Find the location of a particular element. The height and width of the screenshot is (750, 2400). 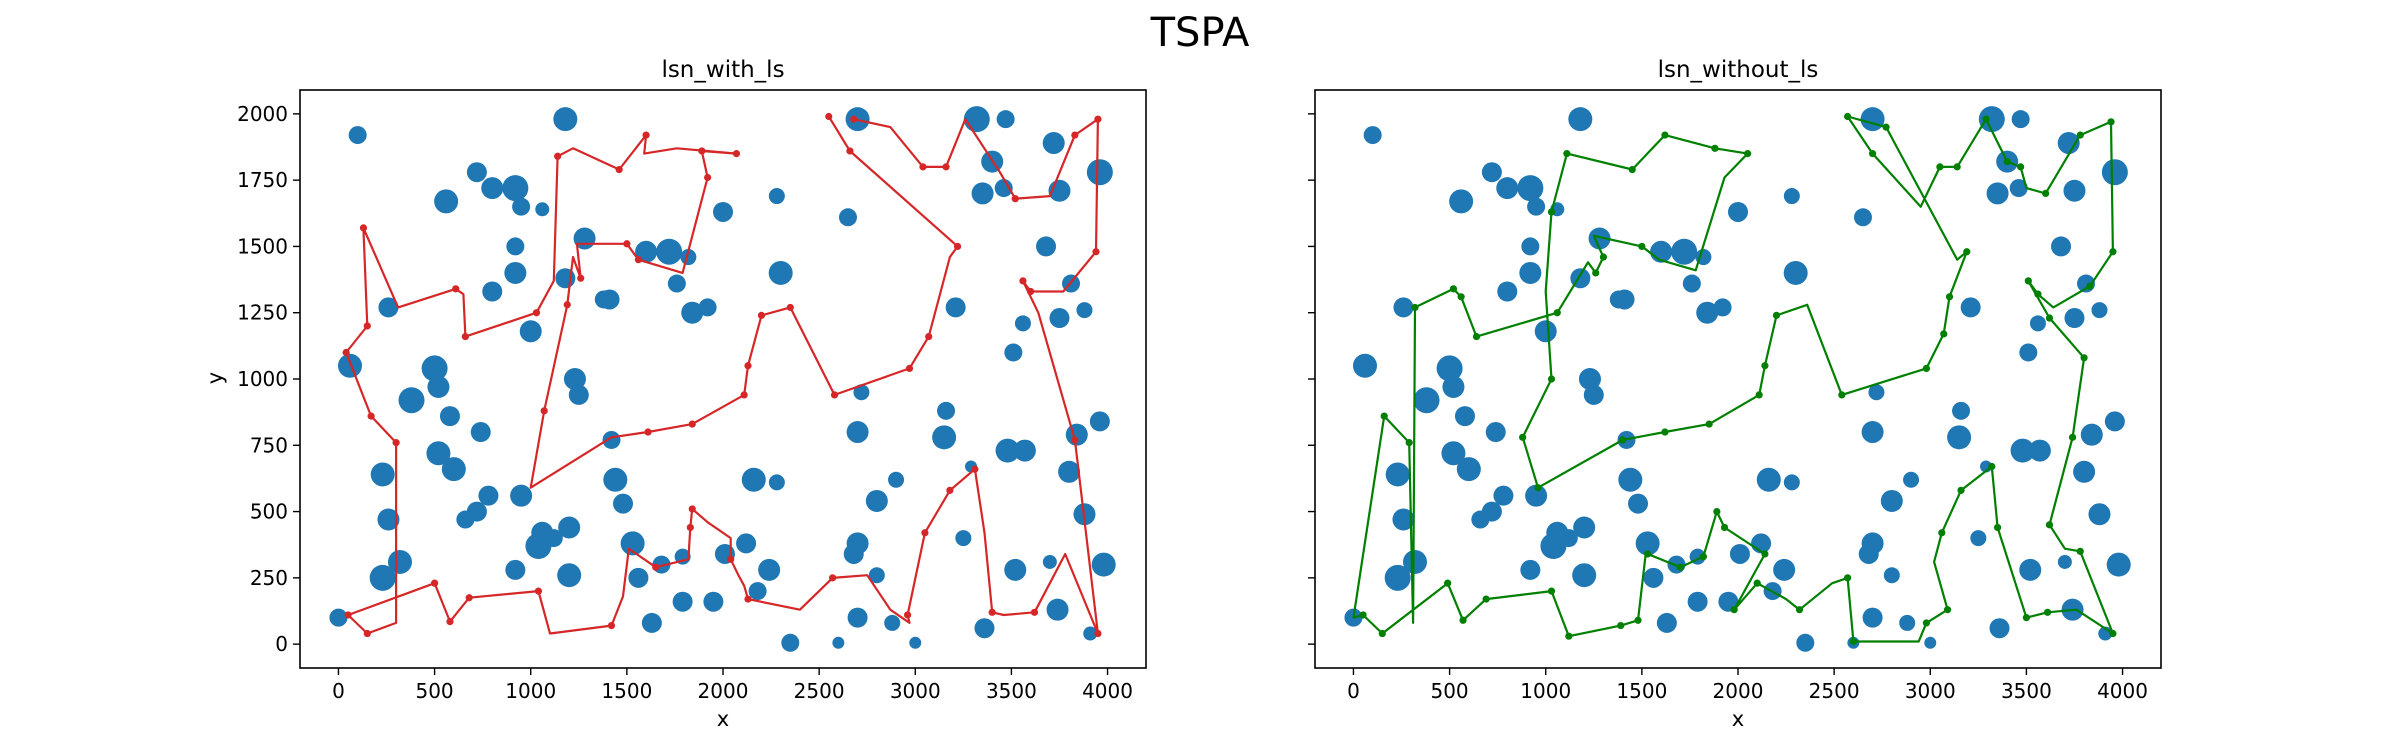

x-tick-label: 0 is located at coordinates (1353, 691).